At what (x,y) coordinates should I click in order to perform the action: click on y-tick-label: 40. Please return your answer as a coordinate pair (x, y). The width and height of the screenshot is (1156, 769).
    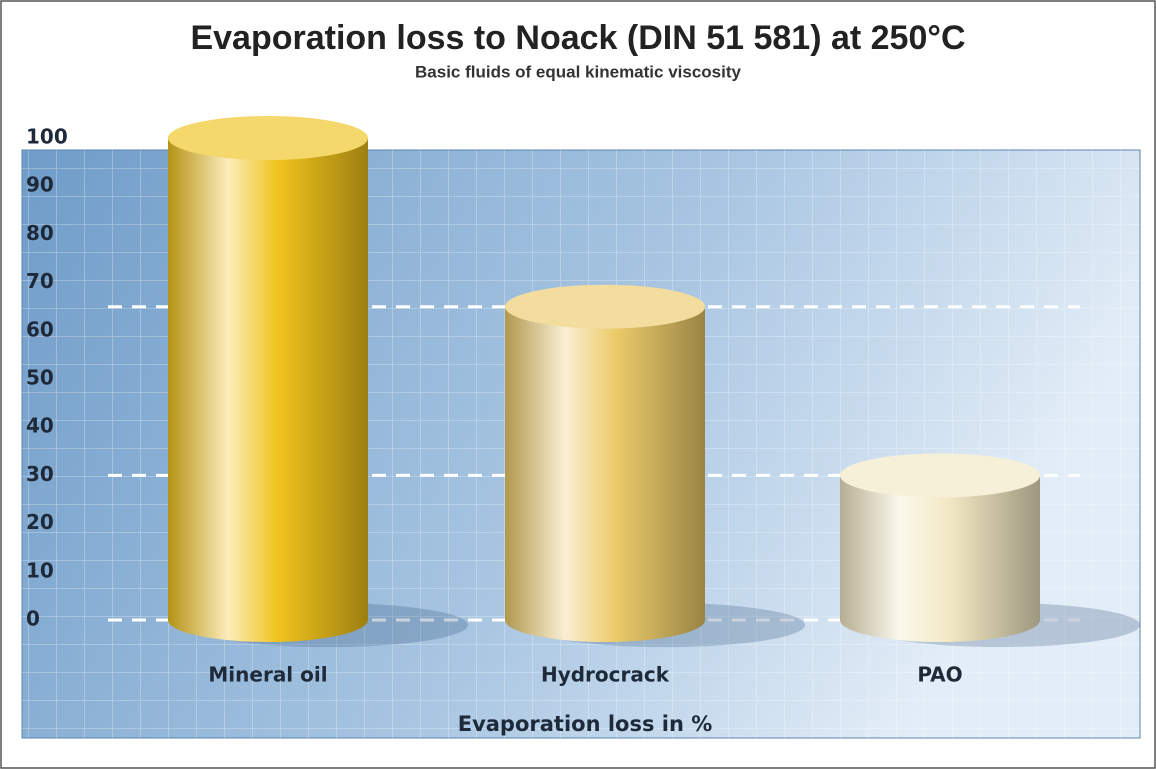
    Looking at the image, I should click on (40, 426).